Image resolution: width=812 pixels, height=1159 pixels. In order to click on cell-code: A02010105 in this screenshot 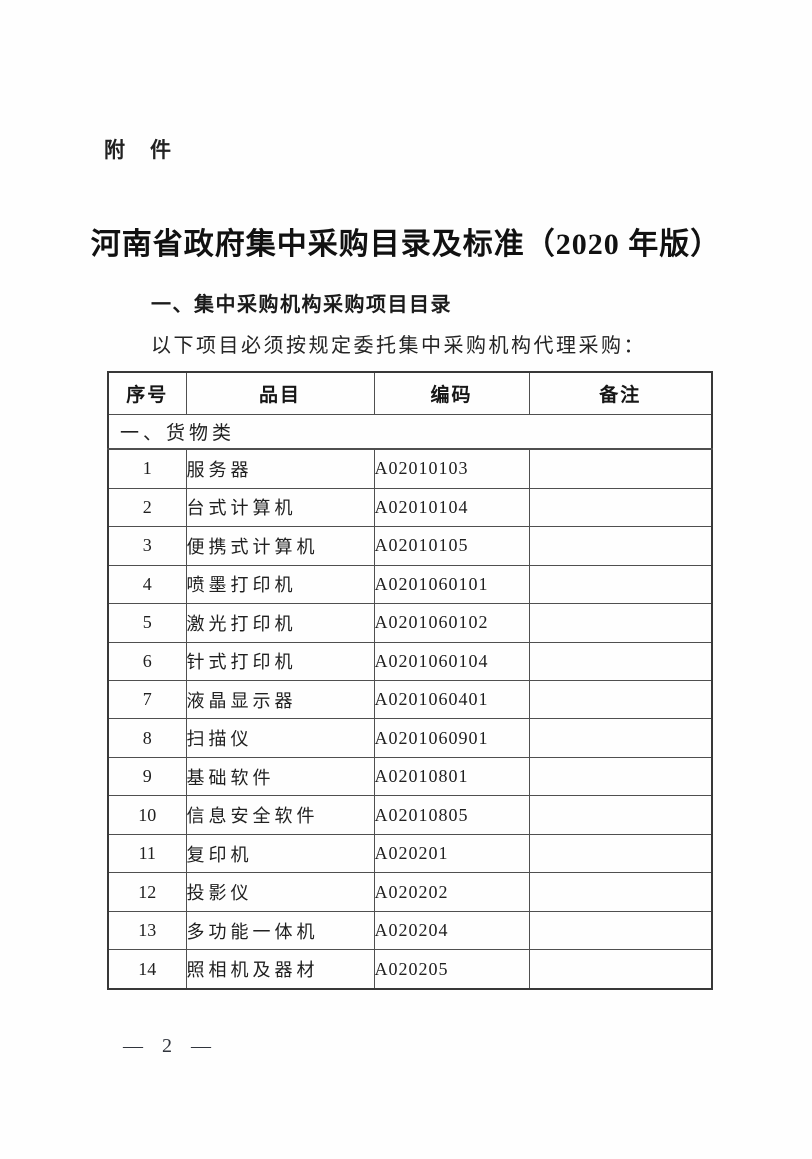, I will do `click(451, 546)`.